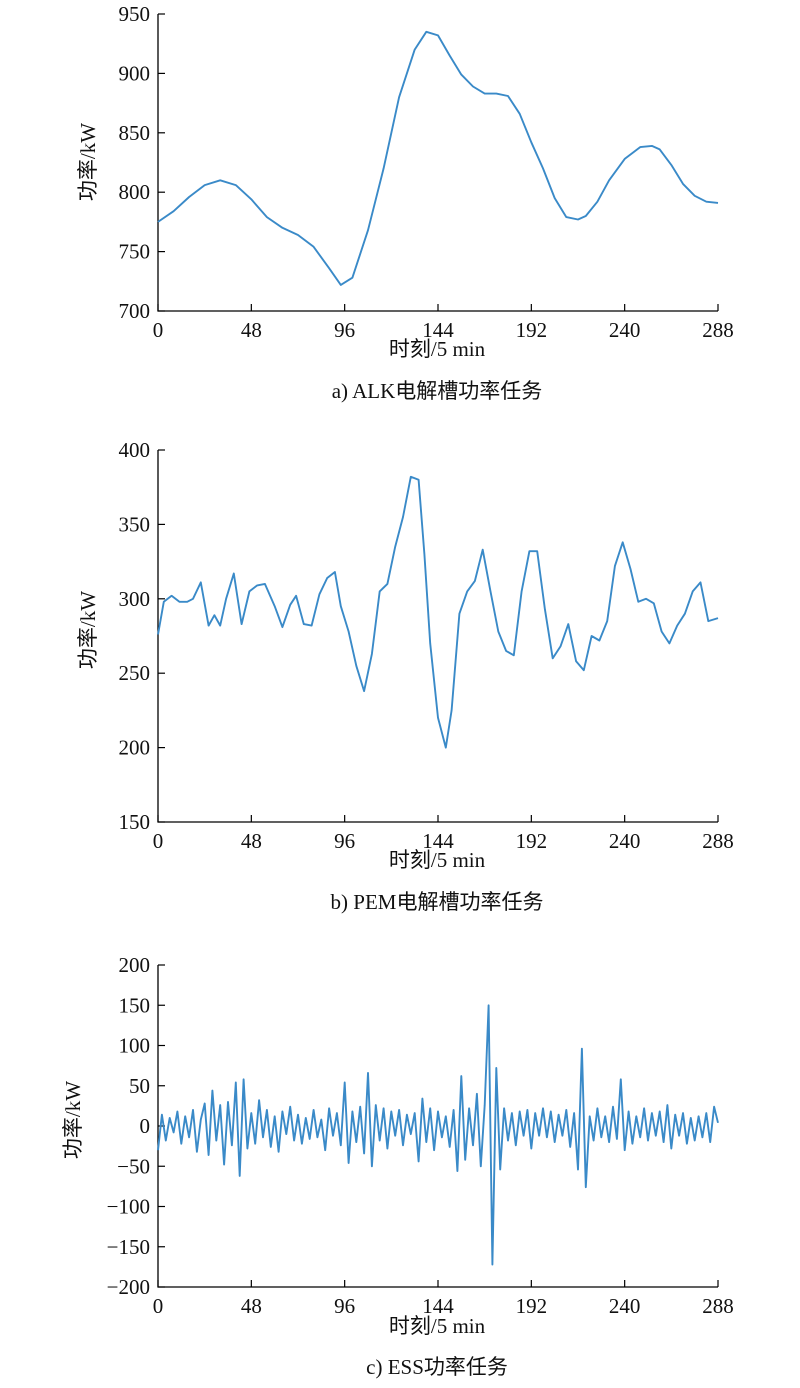 Image resolution: width=800 pixels, height=1388 pixels. I want to click on y-tick-label: 300, so click(135, 599).